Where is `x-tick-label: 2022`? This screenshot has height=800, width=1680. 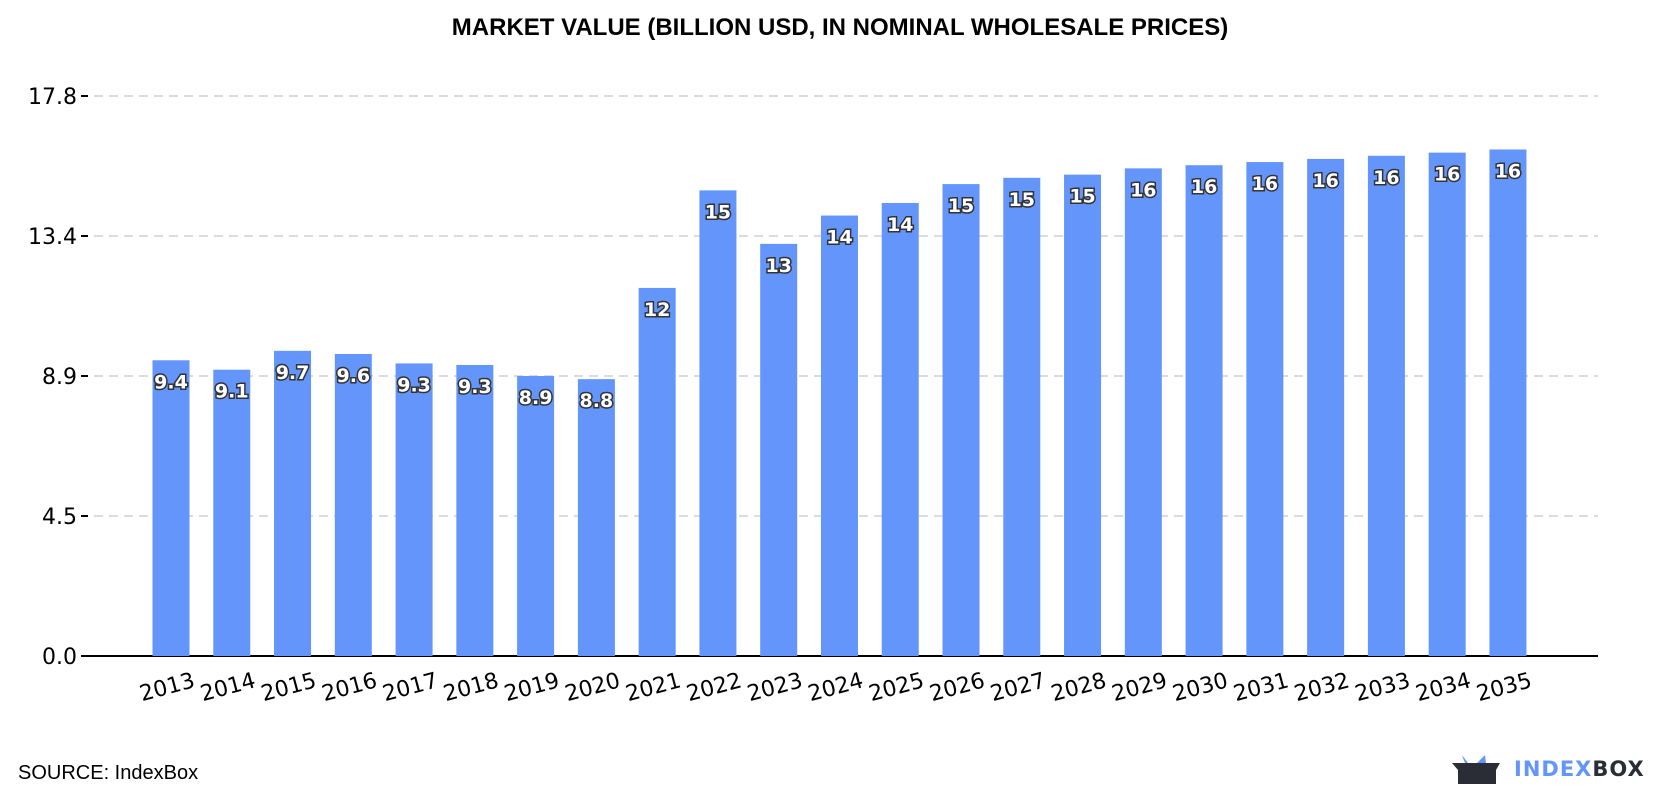
x-tick-label: 2022 is located at coordinates (714, 687).